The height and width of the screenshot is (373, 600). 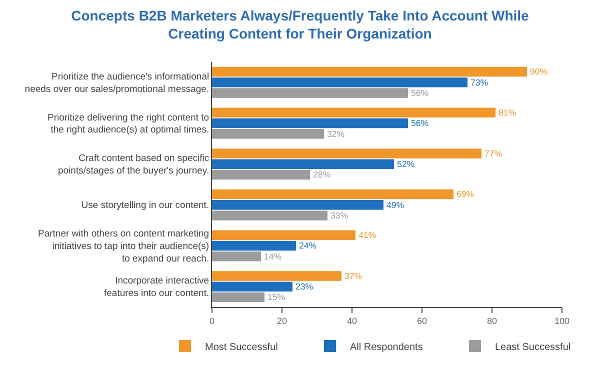 I want to click on data-label: 37%, so click(x=353, y=275).